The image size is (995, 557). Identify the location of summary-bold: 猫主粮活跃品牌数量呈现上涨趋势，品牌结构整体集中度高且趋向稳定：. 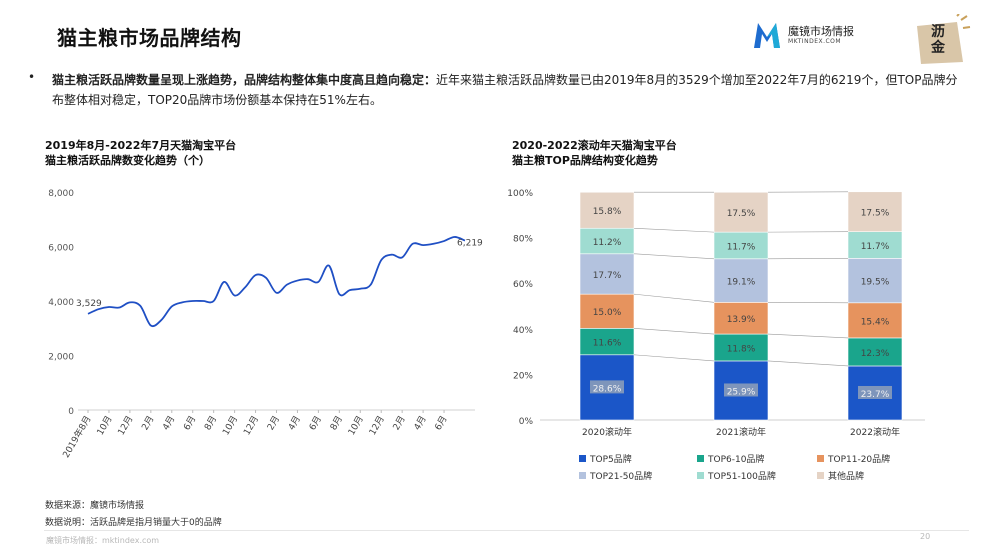
(244, 80).